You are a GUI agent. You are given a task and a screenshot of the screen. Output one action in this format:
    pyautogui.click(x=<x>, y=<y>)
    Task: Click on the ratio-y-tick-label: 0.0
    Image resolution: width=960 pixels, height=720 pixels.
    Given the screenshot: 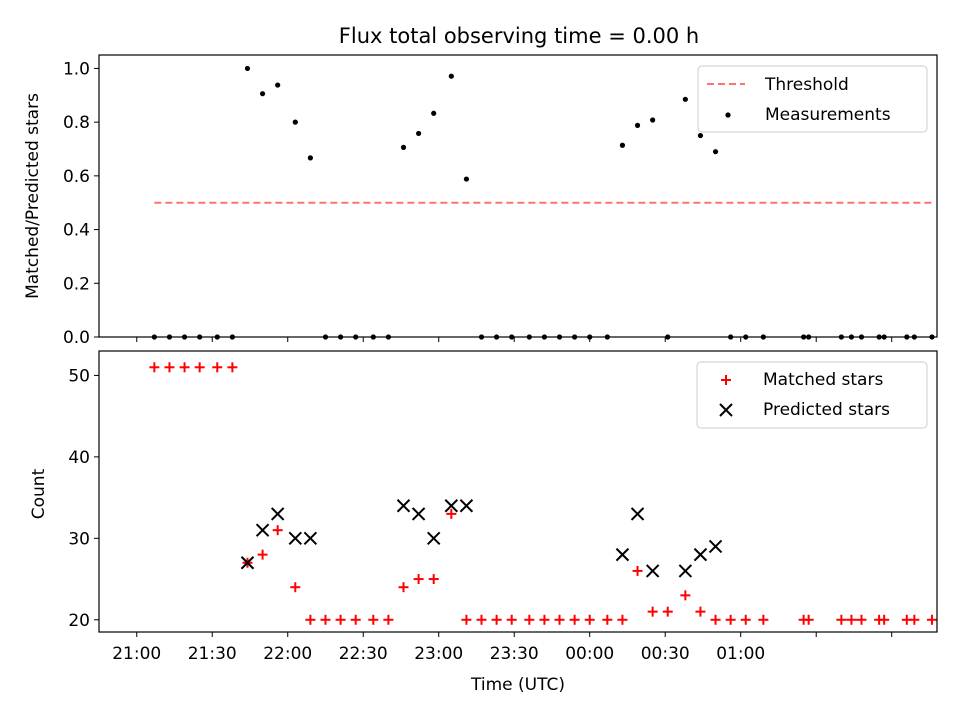 What is the action you would take?
    pyautogui.click(x=76, y=338)
    